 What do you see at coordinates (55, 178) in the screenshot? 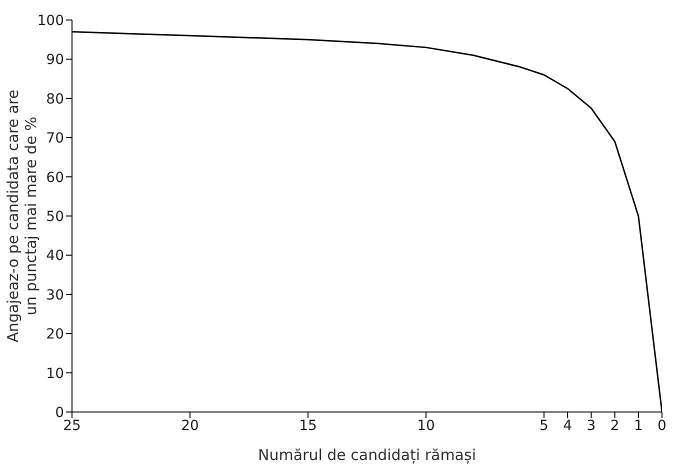
I see `y-tick-label: 60` at bounding box center [55, 178].